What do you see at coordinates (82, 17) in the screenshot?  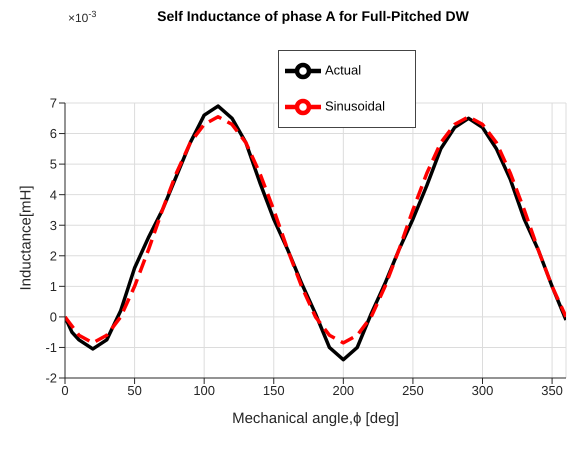 I see `text: ×10$^{-3}$` at bounding box center [82, 17].